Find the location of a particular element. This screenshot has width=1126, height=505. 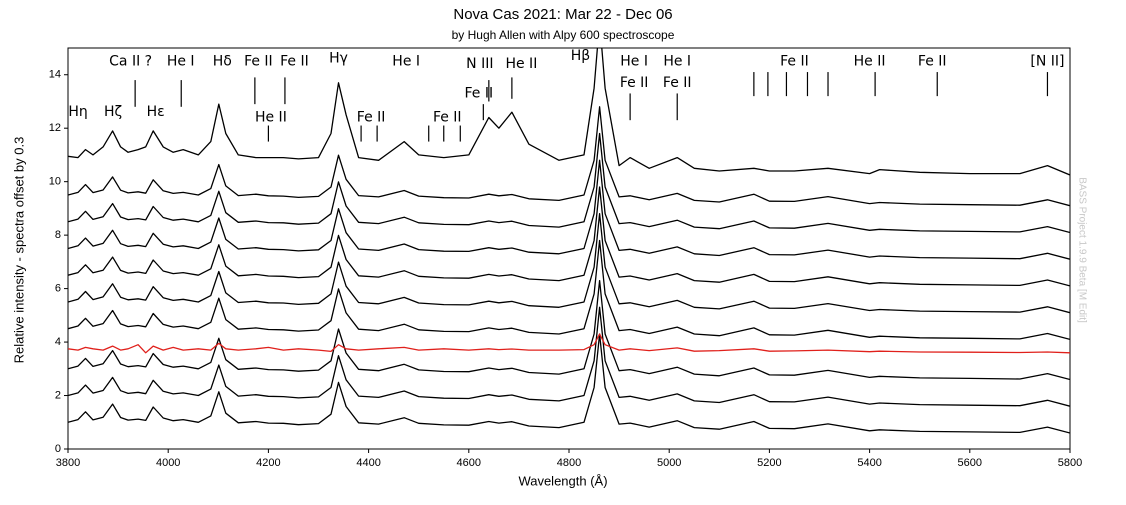

watermark: BASS Project 1.9.9 Beta [M Edit] is located at coordinates (1081, 250).